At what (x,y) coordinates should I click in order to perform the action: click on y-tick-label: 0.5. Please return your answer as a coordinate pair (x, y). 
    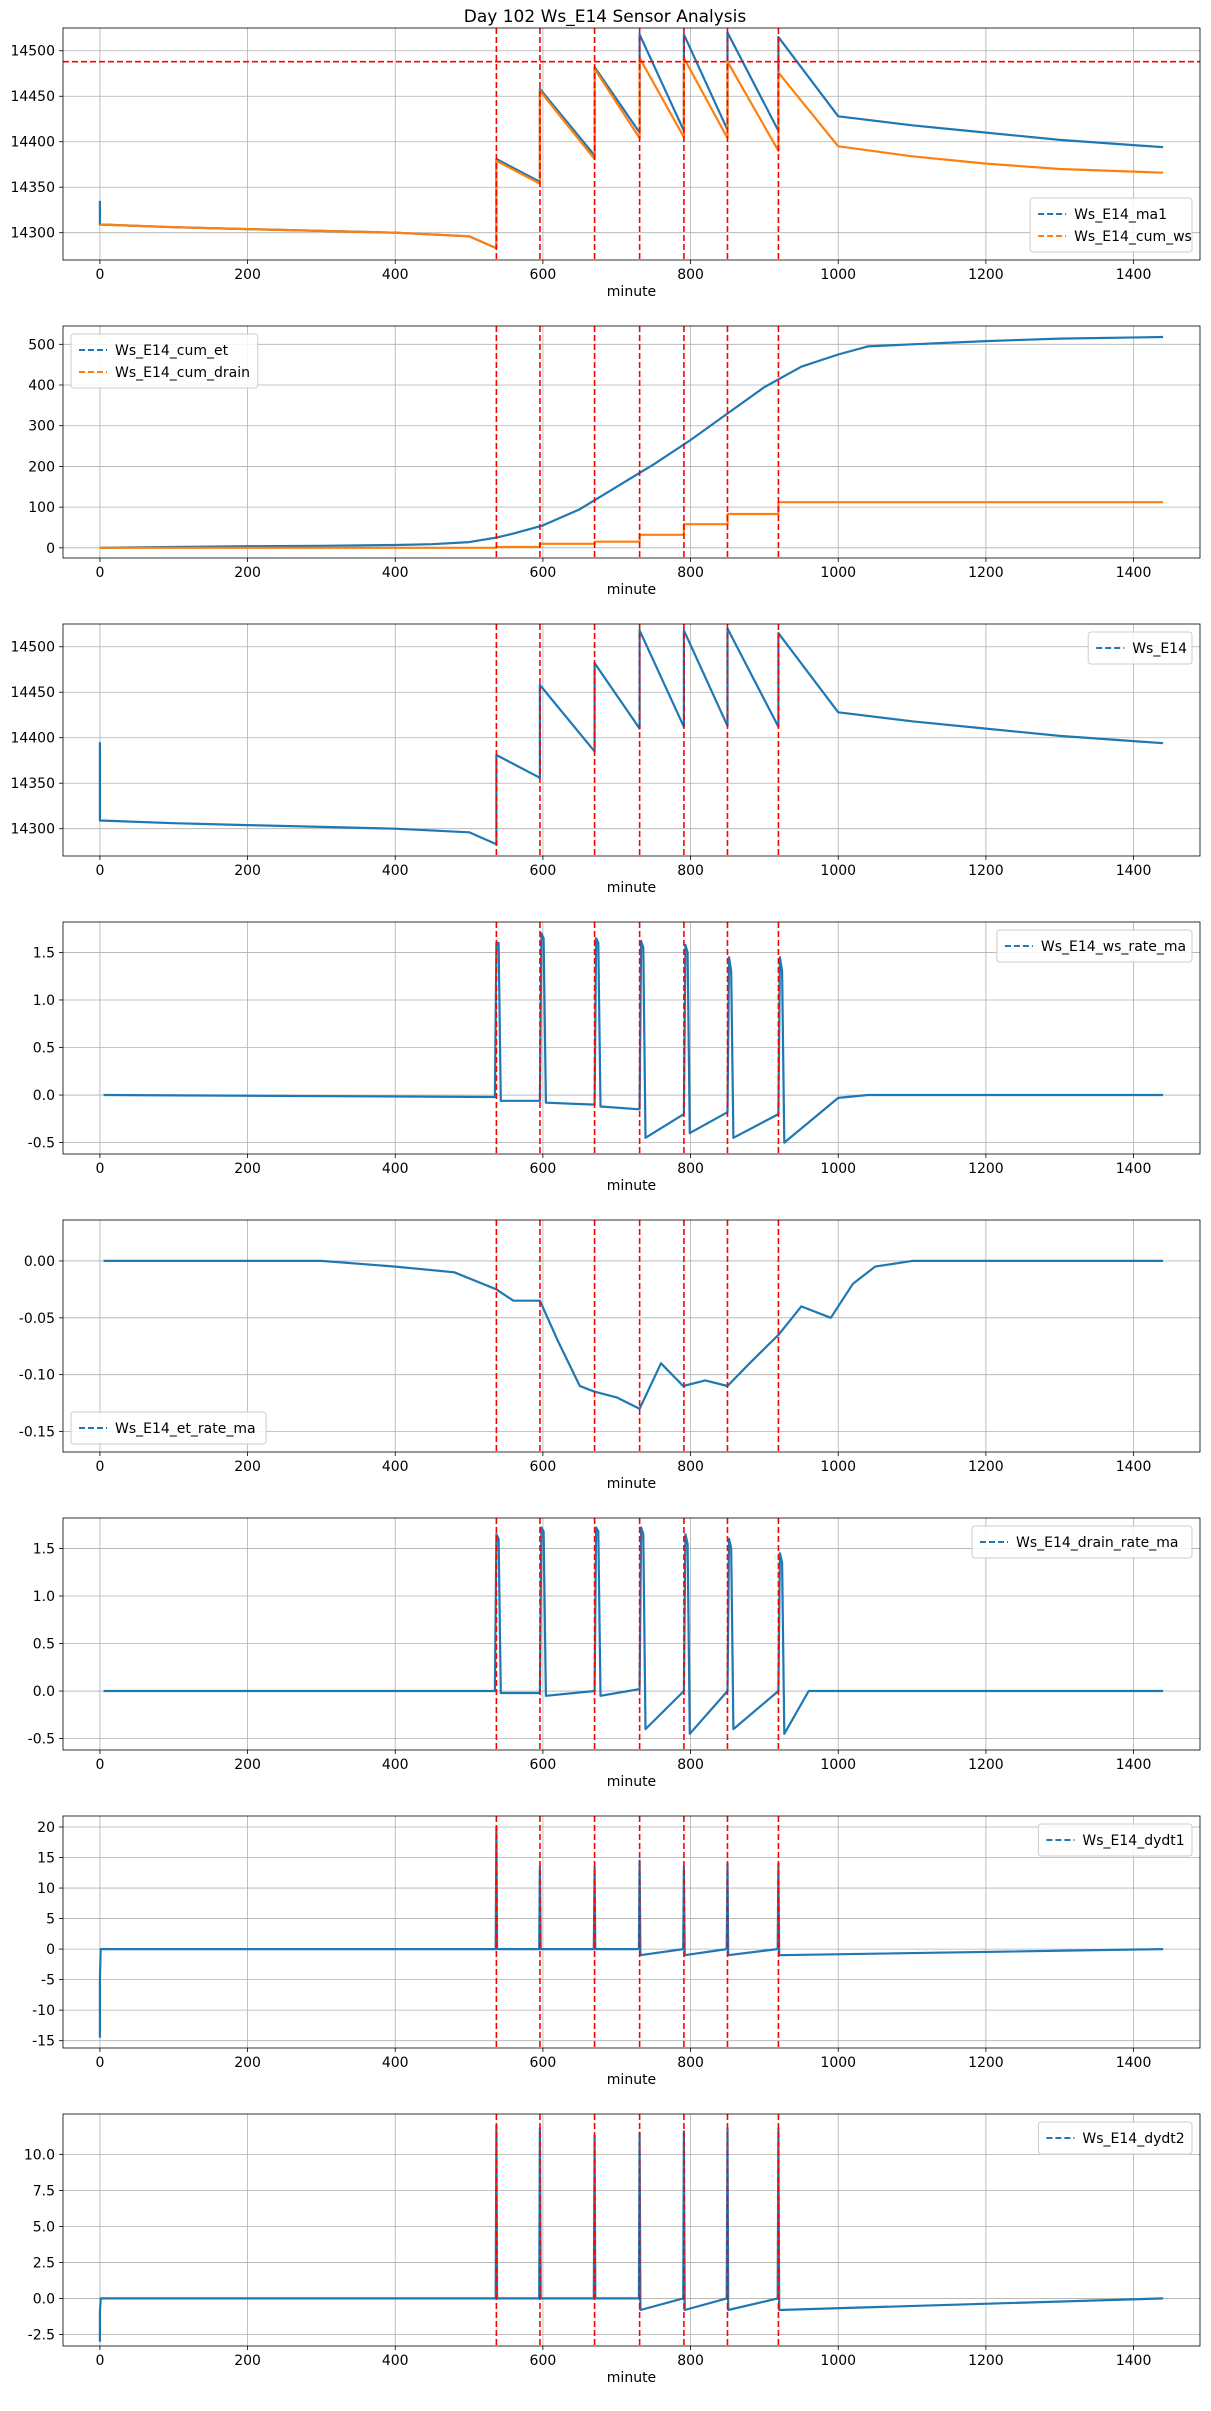
    Looking at the image, I should click on (44, 1049).